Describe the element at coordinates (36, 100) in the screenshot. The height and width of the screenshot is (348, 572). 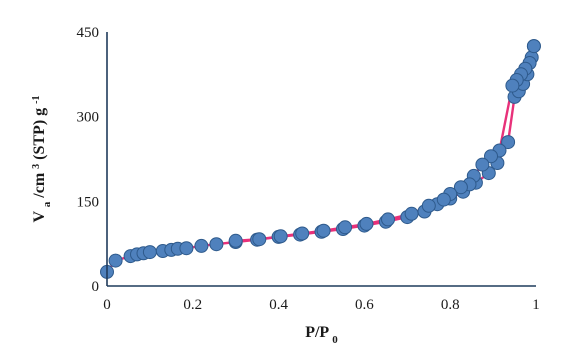
I see `y-axis-title-supm1: -1` at that location.